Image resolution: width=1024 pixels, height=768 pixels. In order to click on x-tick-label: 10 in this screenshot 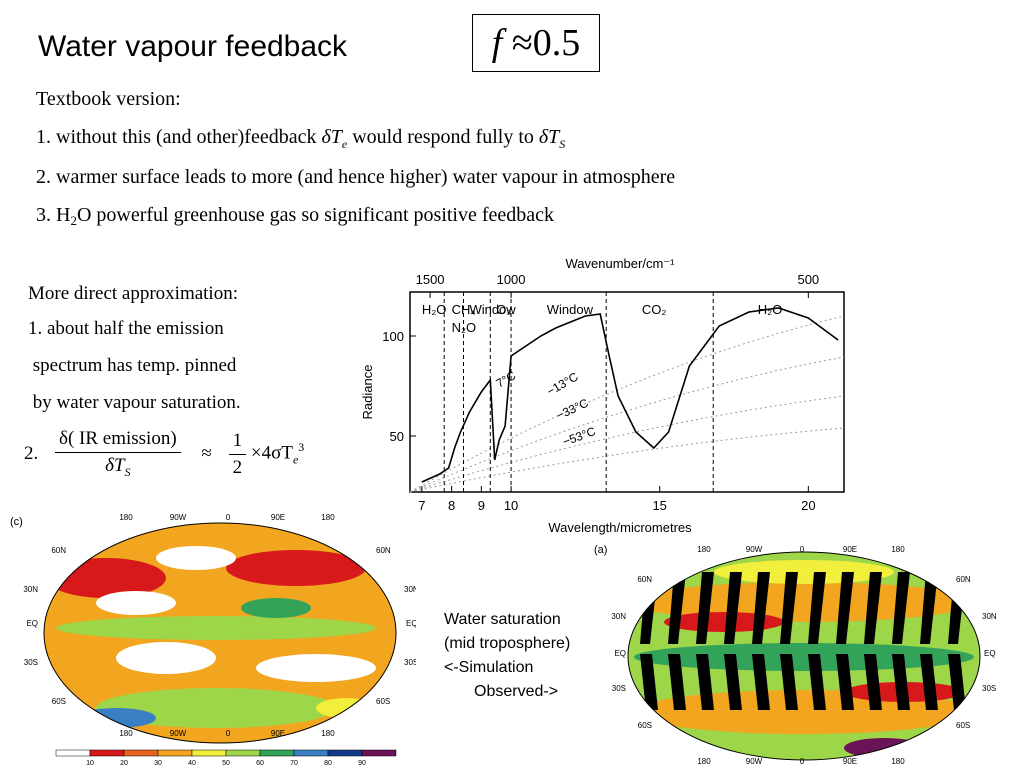, I will do `click(511, 505)`.